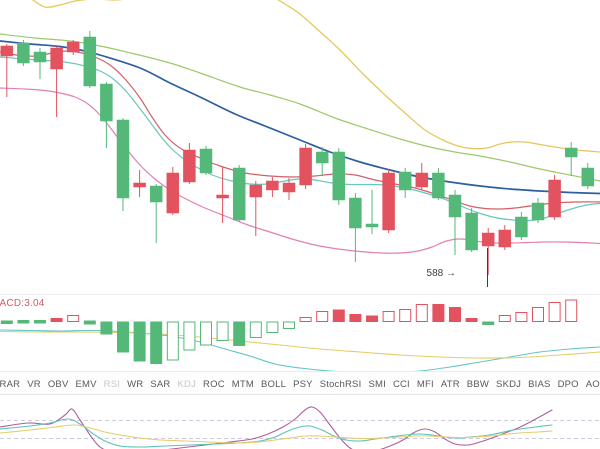 The height and width of the screenshot is (449, 600). Describe the element at coordinates (58, 384) in the screenshot. I see `tab-obv: OBV` at that location.